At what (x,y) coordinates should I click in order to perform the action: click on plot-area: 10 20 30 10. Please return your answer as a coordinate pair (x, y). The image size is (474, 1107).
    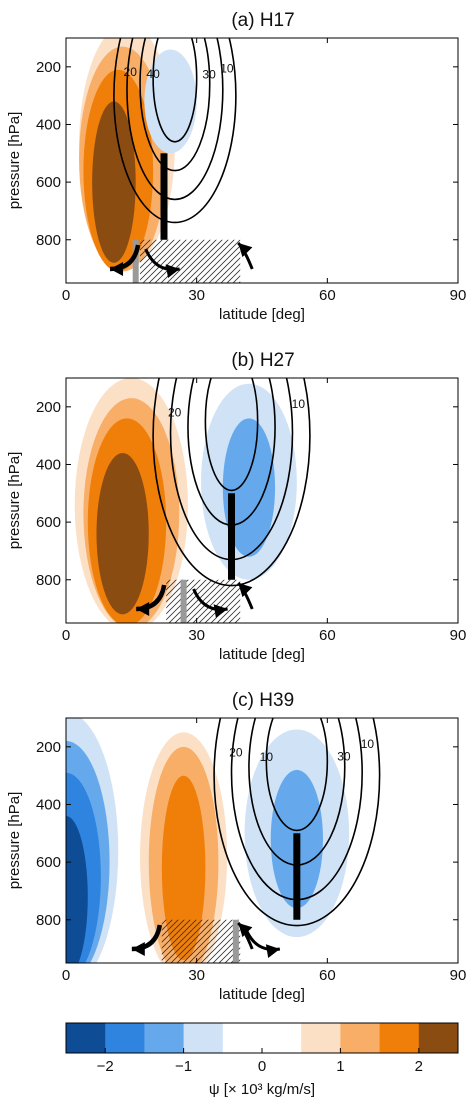
    Looking at the image, I should click on (223, 840).